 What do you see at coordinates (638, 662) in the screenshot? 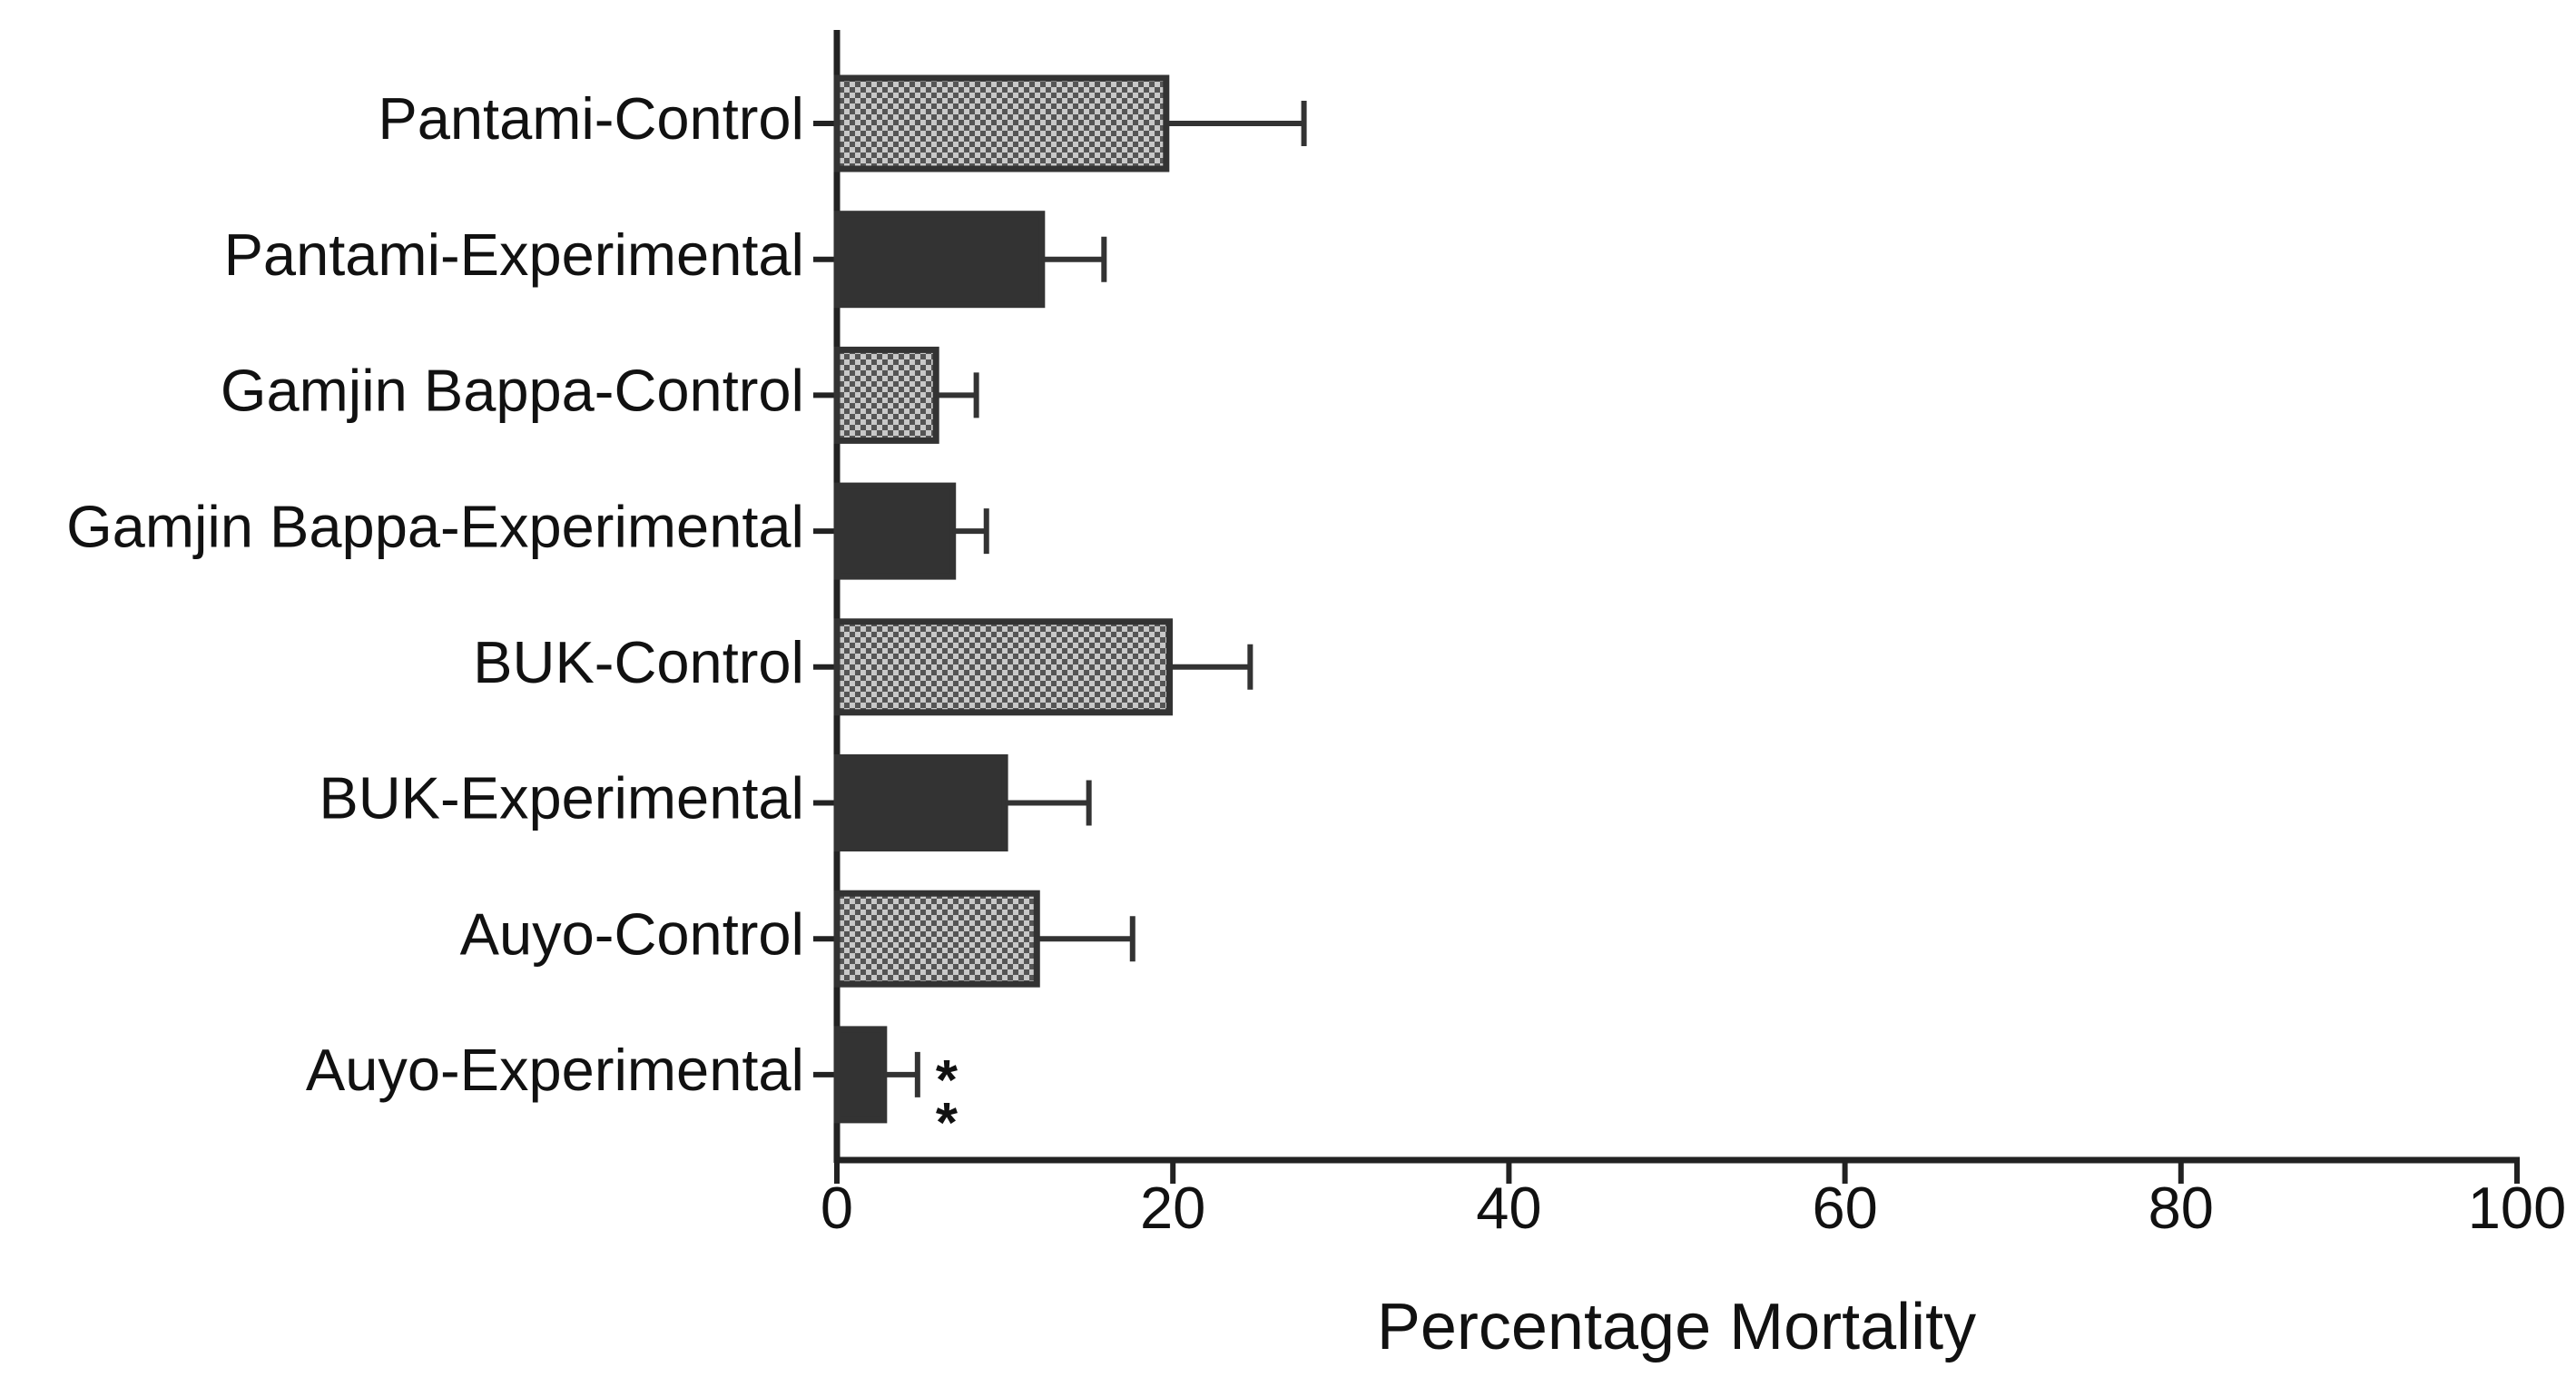
I see `y-tick-label: BUK-Control` at bounding box center [638, 662].